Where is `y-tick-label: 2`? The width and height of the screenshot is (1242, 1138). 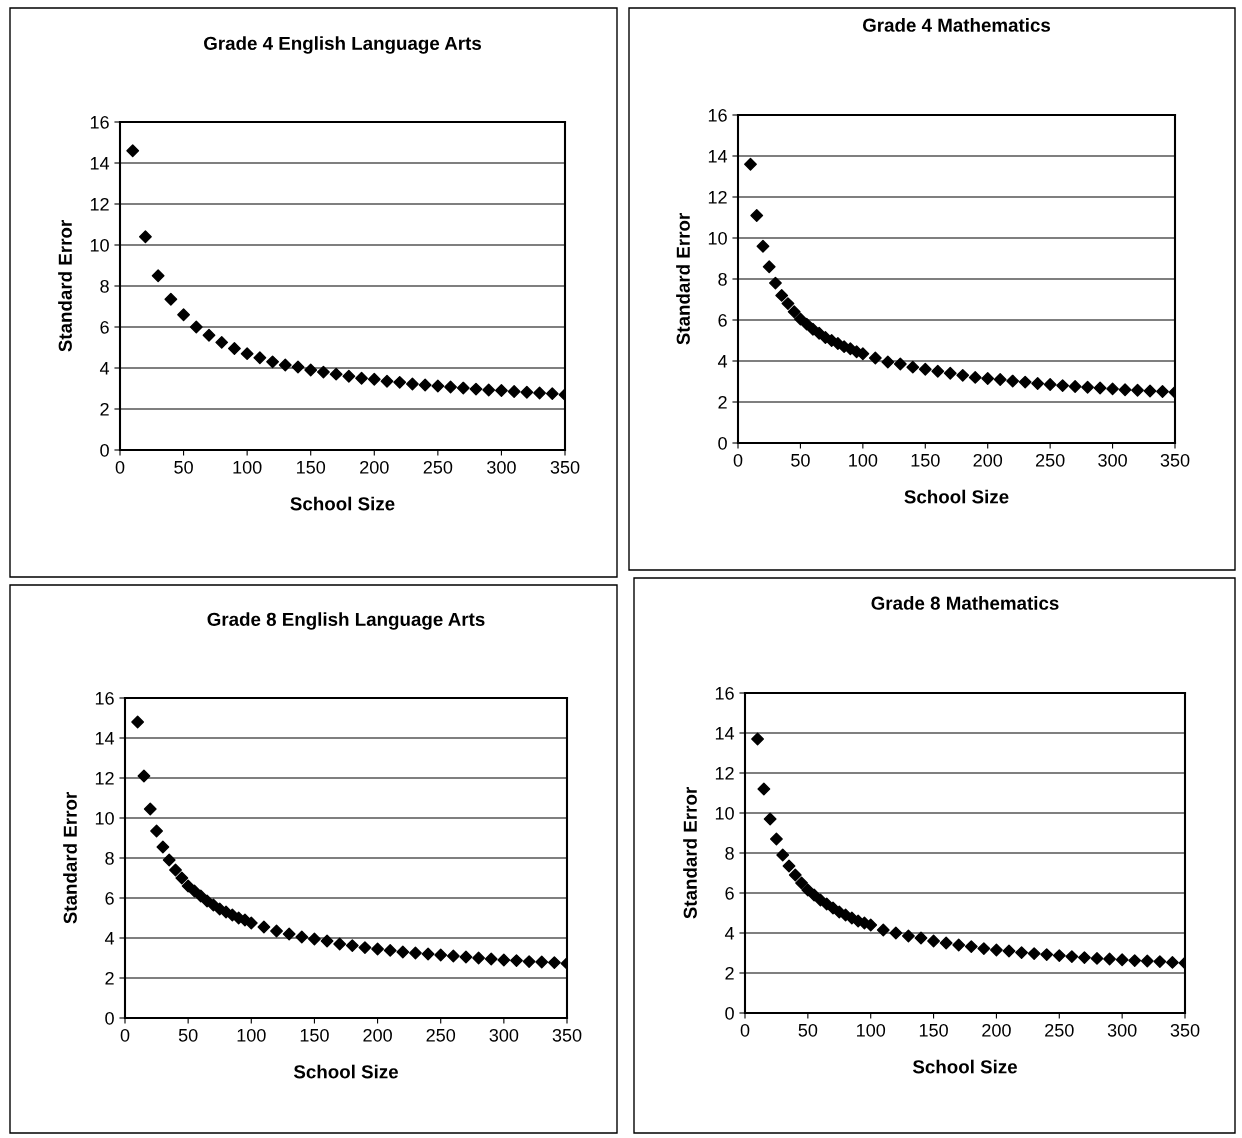
y-tick-label: 2 is located at coordinates (104, 409).